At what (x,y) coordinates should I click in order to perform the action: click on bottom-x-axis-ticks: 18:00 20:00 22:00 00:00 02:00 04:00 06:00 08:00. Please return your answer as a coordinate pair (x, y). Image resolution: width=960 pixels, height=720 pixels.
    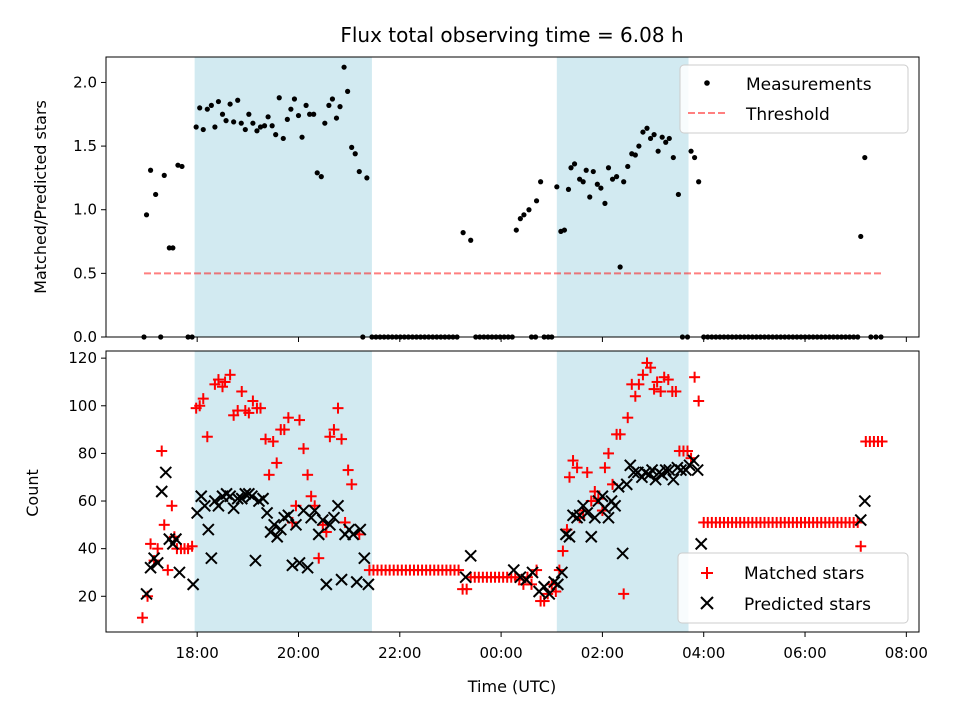
    Looking at the image, I should click on (552, 647).